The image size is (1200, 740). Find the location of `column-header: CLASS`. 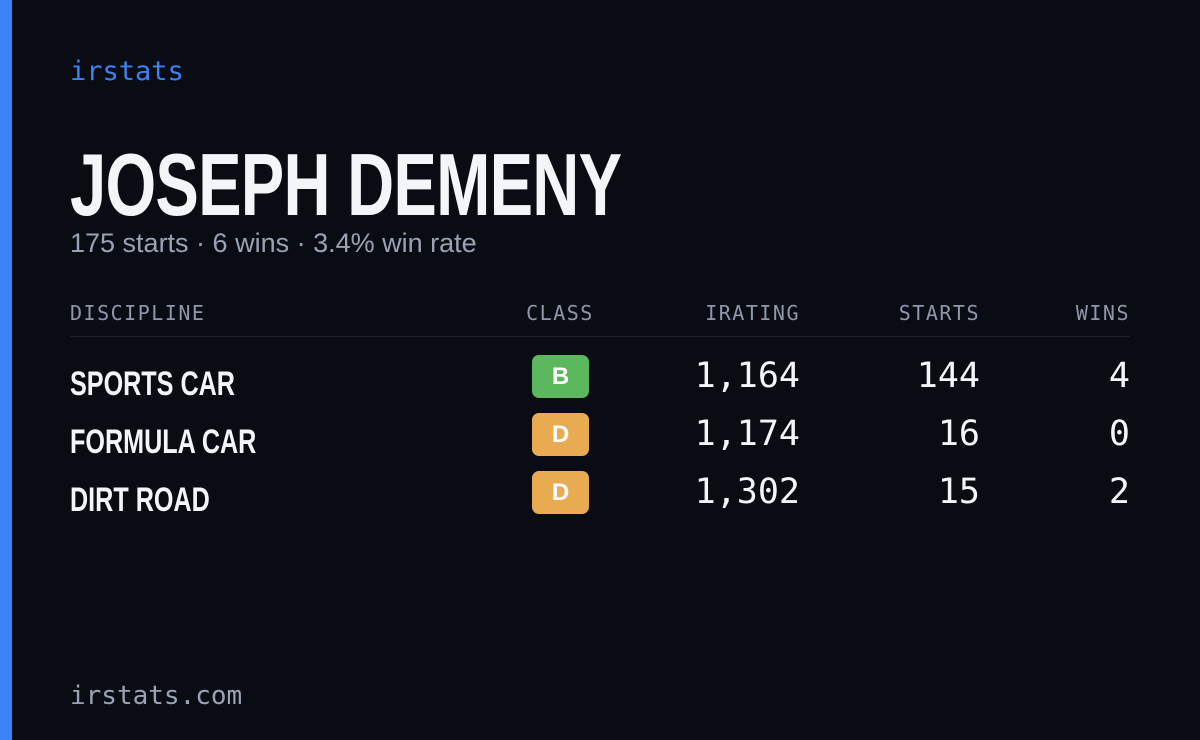

column-header: CLASS is located at coordinates (560, 313).